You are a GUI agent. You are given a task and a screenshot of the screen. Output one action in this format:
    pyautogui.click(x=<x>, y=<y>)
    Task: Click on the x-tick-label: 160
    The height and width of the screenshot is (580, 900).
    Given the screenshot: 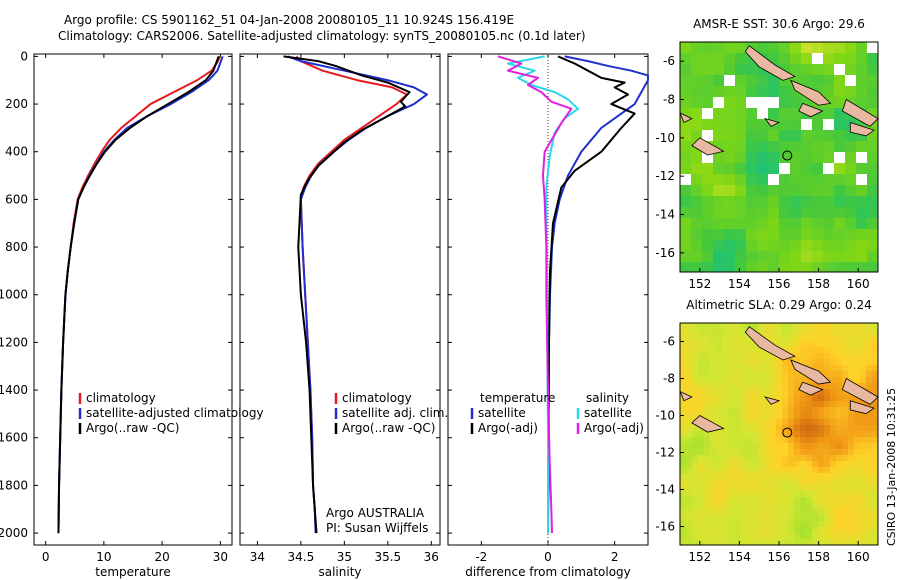 What is the action you would take?
    pyautogui.click(x=858, y=557)
    